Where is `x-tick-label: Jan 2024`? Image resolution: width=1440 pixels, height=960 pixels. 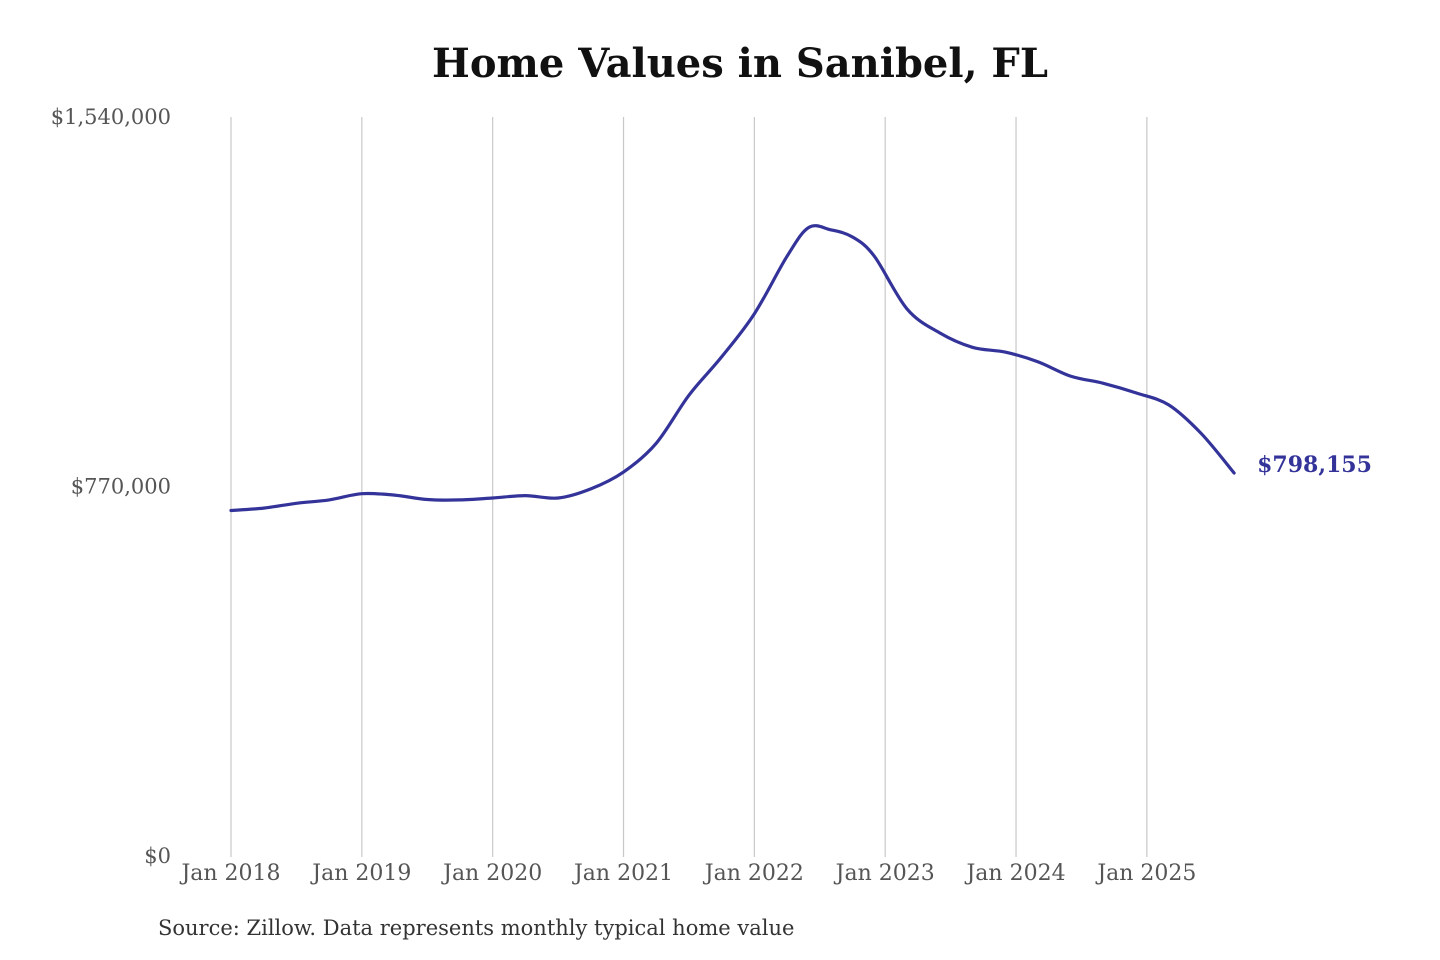 x-tick-label: Jan 2024 is located at coordinates (1014, 873).